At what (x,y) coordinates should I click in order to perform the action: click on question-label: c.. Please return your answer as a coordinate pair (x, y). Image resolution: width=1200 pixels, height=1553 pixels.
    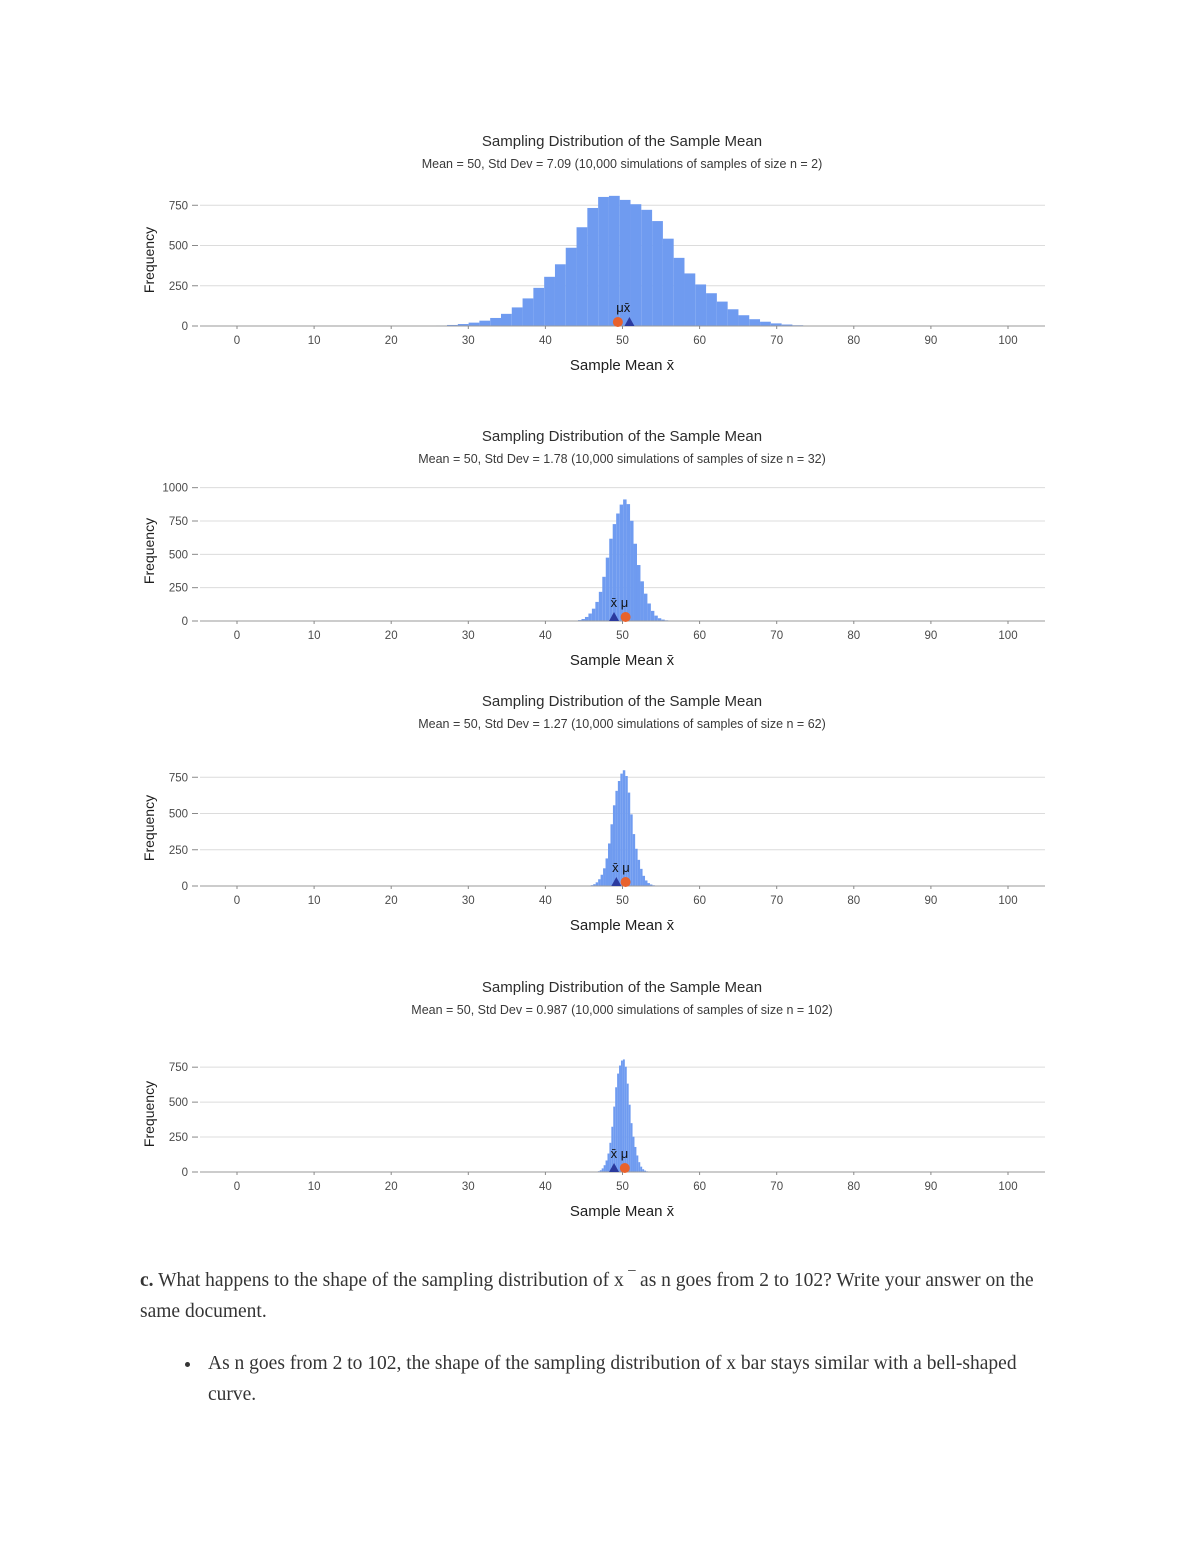
    Looking at the image, I should click on (147, 1280).